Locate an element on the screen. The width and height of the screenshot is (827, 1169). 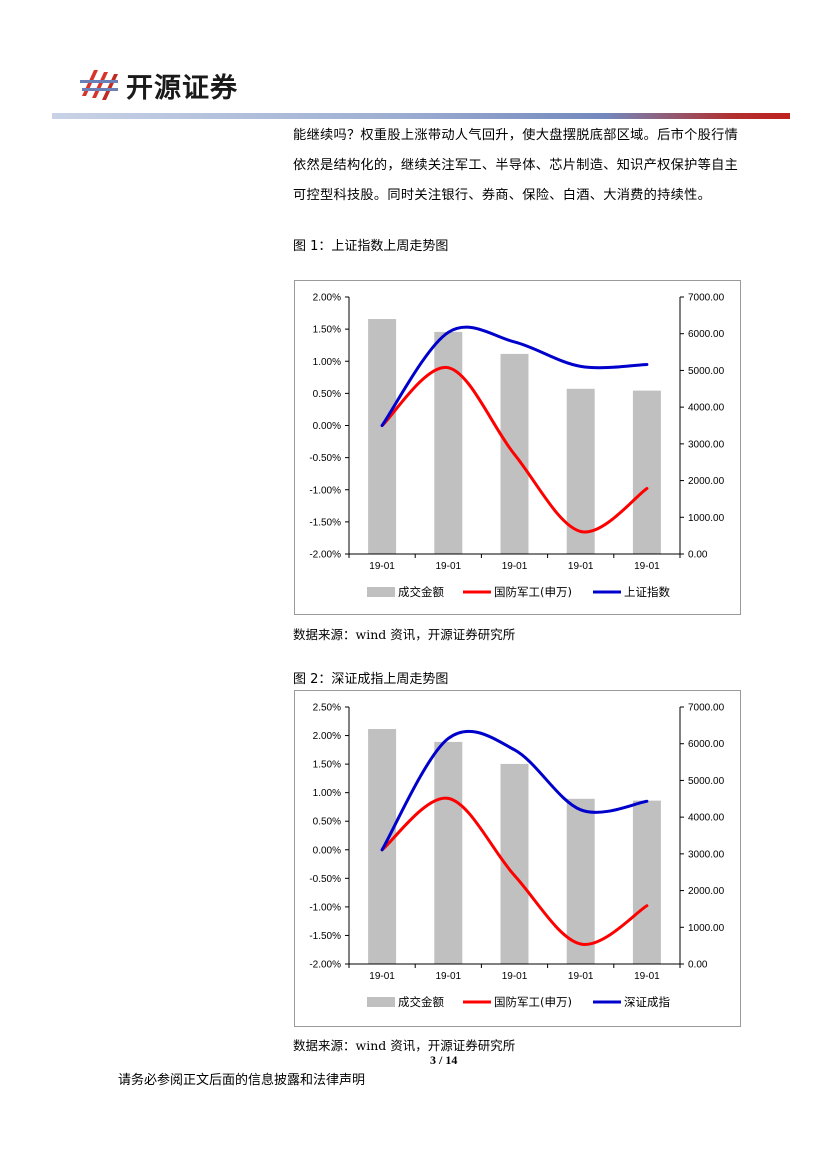
figure-2-title: 图 2：深证成指上周走势图 is located at coordinates (371, 679).